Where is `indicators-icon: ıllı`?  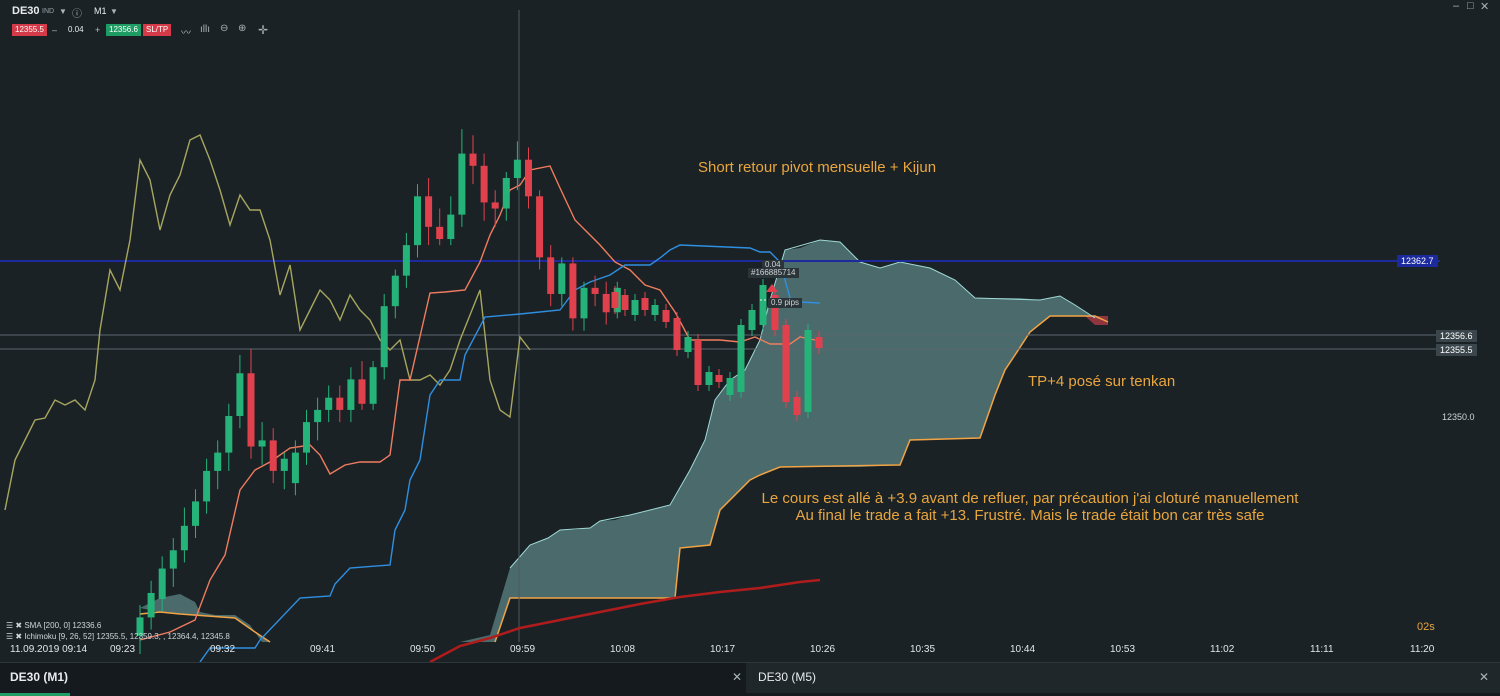 indicators-icon: ıllı is located at coordinates (205, 29).